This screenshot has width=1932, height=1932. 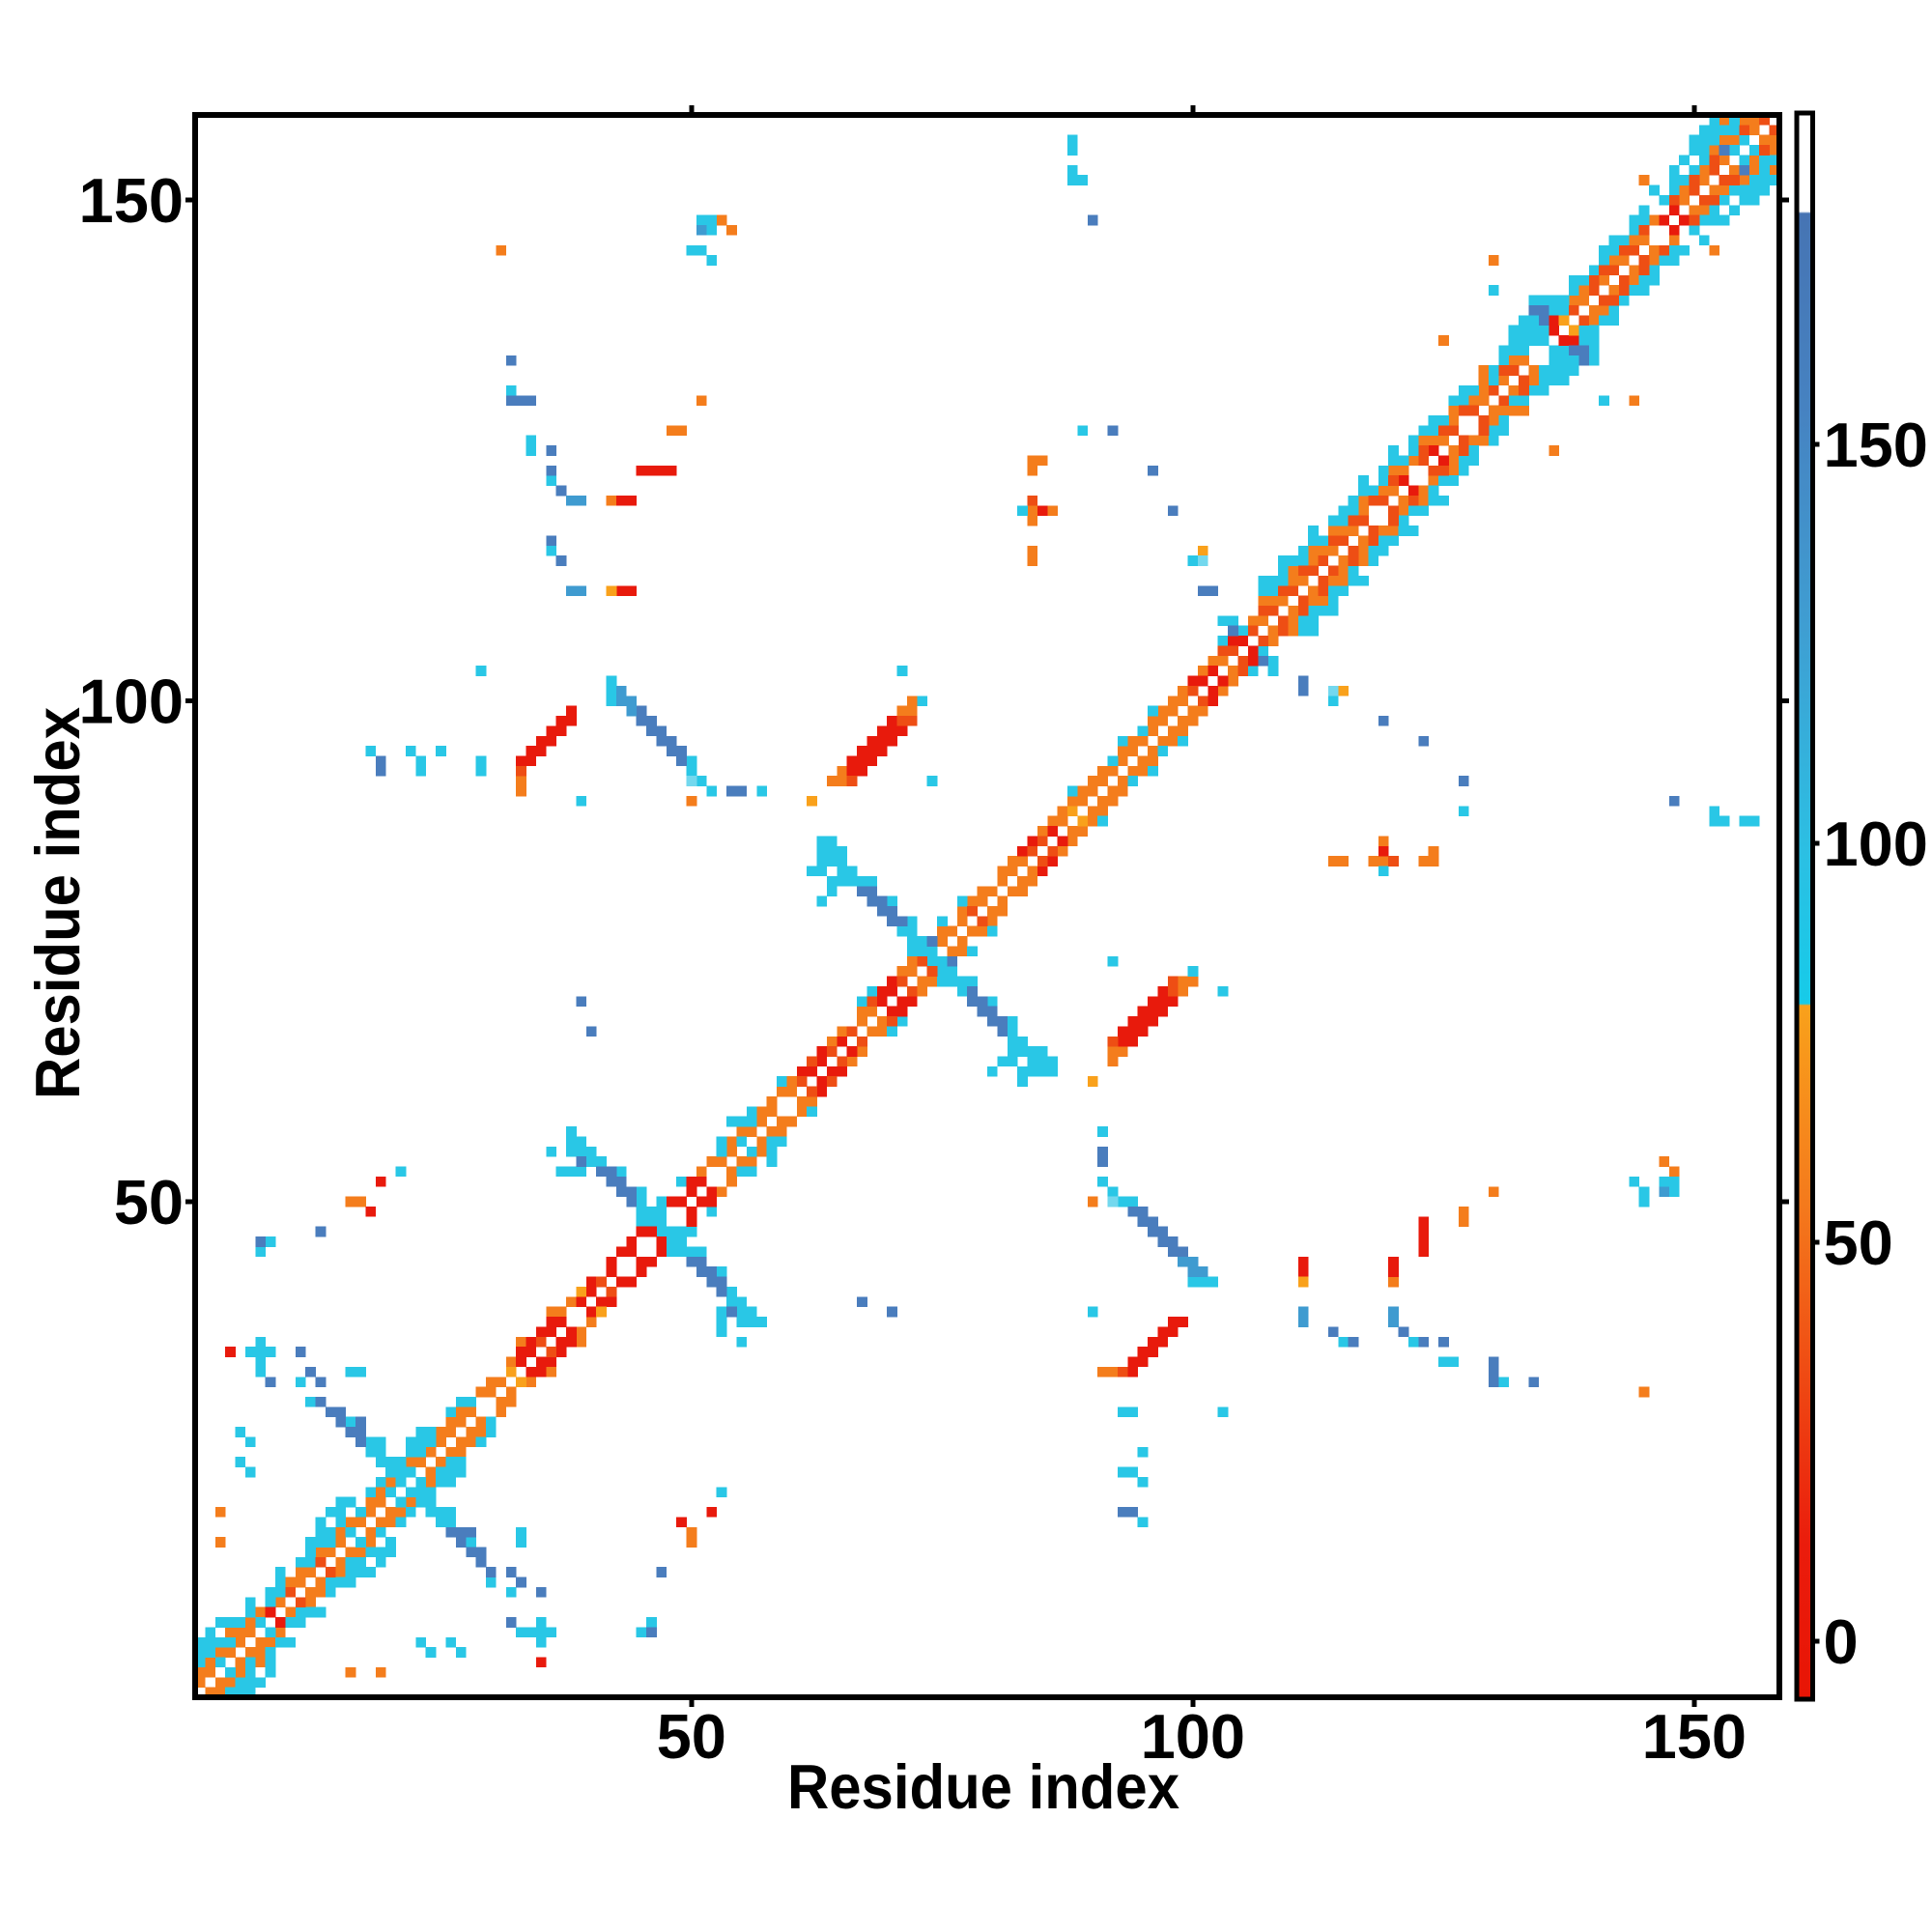 I want to click on svg-text: 0, so click(x=1841, y=1641).